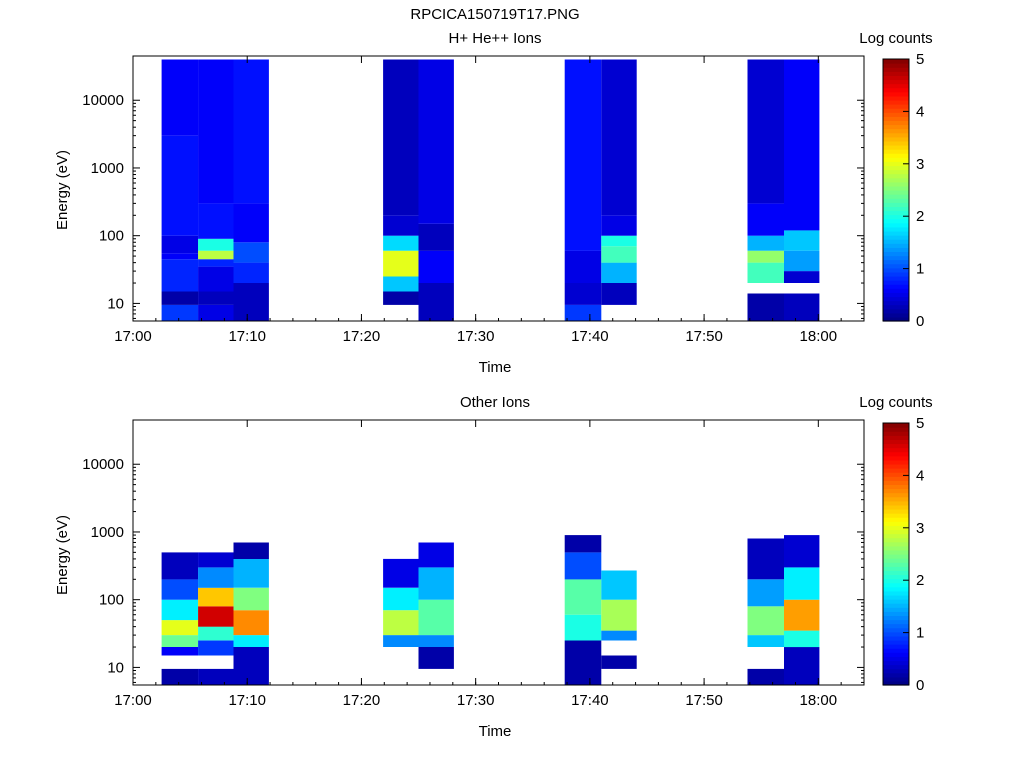 This screenshot has width=1024, height=768. What do you see at coordinates (103, 464) in the screenshot?
I see `y-tick-label: 10000` at bounding box center [103, 464].